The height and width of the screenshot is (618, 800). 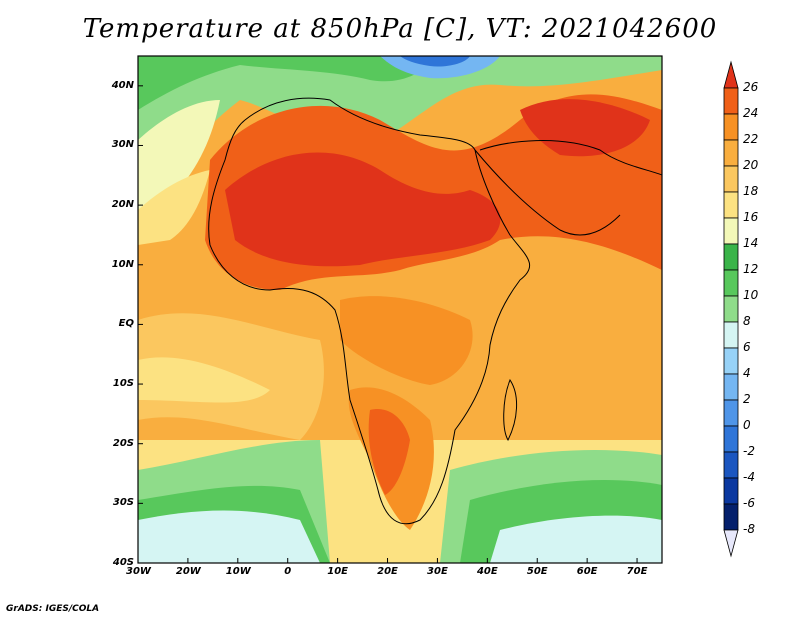 What do you see at coordinates (749, 503) in the screenshot?
I see `colorbar-level-label: -6` at bounding box center [749, 503].